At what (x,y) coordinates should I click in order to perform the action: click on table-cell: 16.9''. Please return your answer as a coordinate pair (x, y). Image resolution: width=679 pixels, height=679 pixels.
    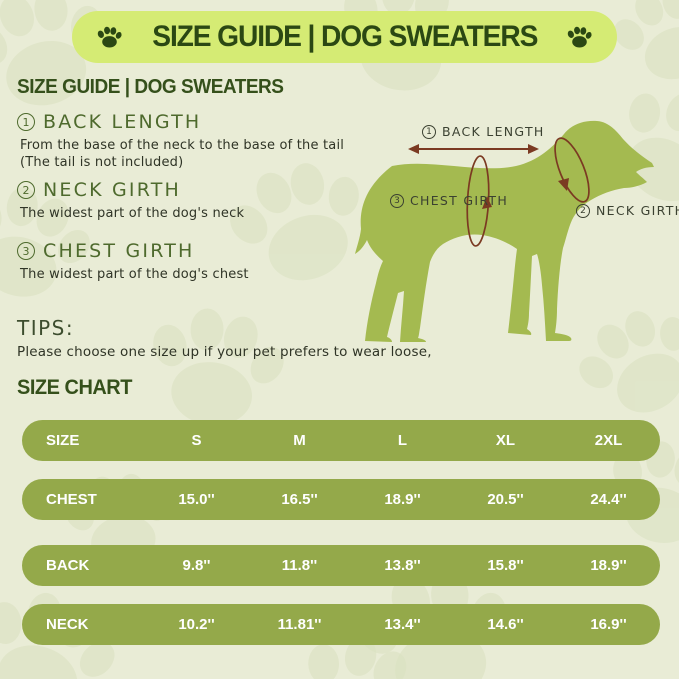
    Looking at the image, I should click on (608, 624).